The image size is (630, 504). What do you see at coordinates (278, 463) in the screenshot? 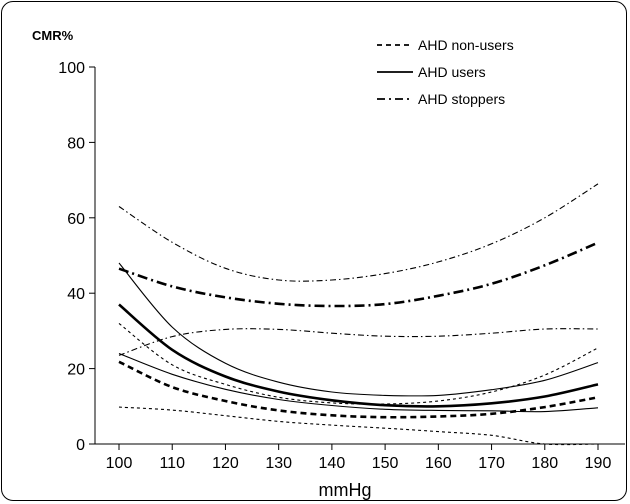
I see `x-tick-label: 130` at bounding box center [278, 463].